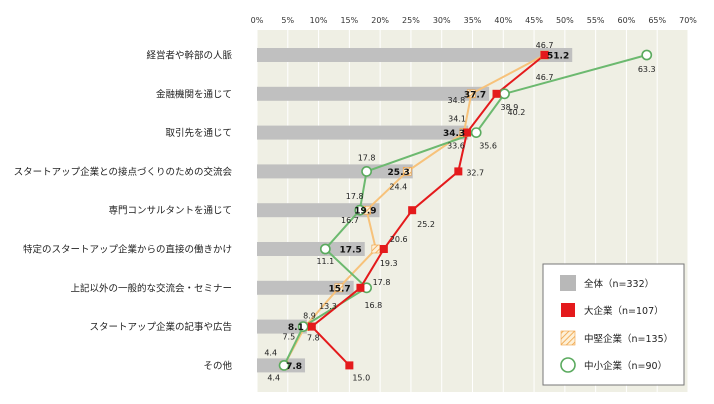  What do you see at coordinates (294, 367) in the screenshot?
I see `bar-value-label: 7.8` at bounding box center [294, 367].